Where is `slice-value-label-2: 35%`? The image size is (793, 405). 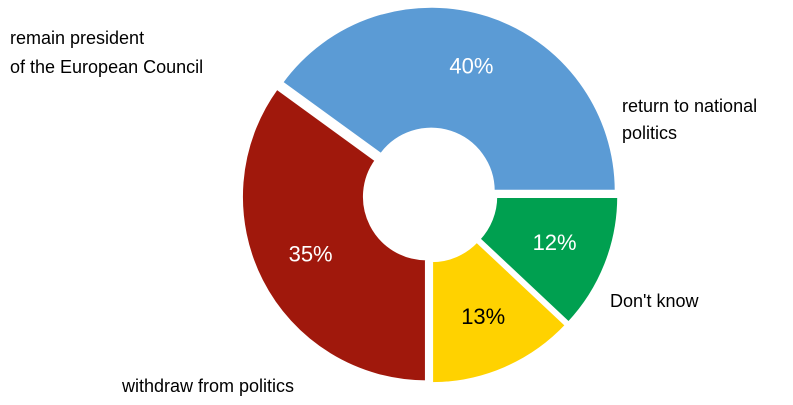
slice-value-label-2: 35% is located at coordinates (311, 254).